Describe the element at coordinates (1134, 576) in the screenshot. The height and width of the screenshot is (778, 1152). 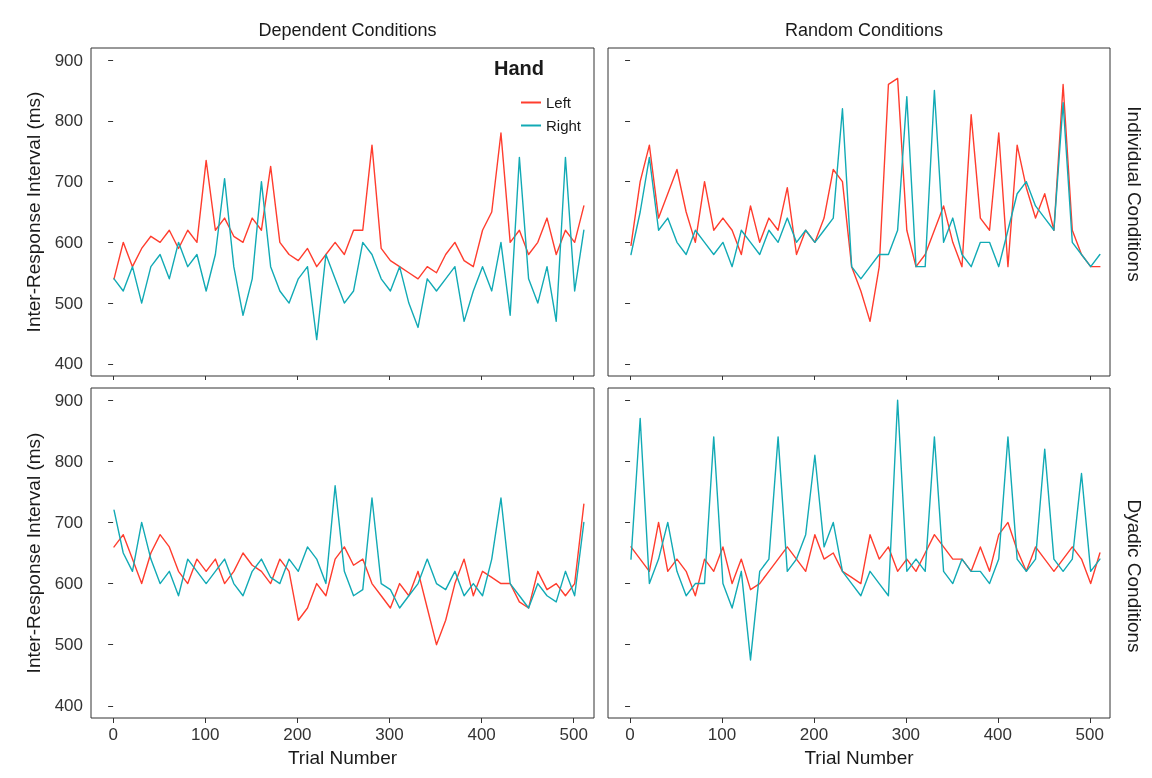
I see `y2-axis-title: Dyadic Conditions` at that location.